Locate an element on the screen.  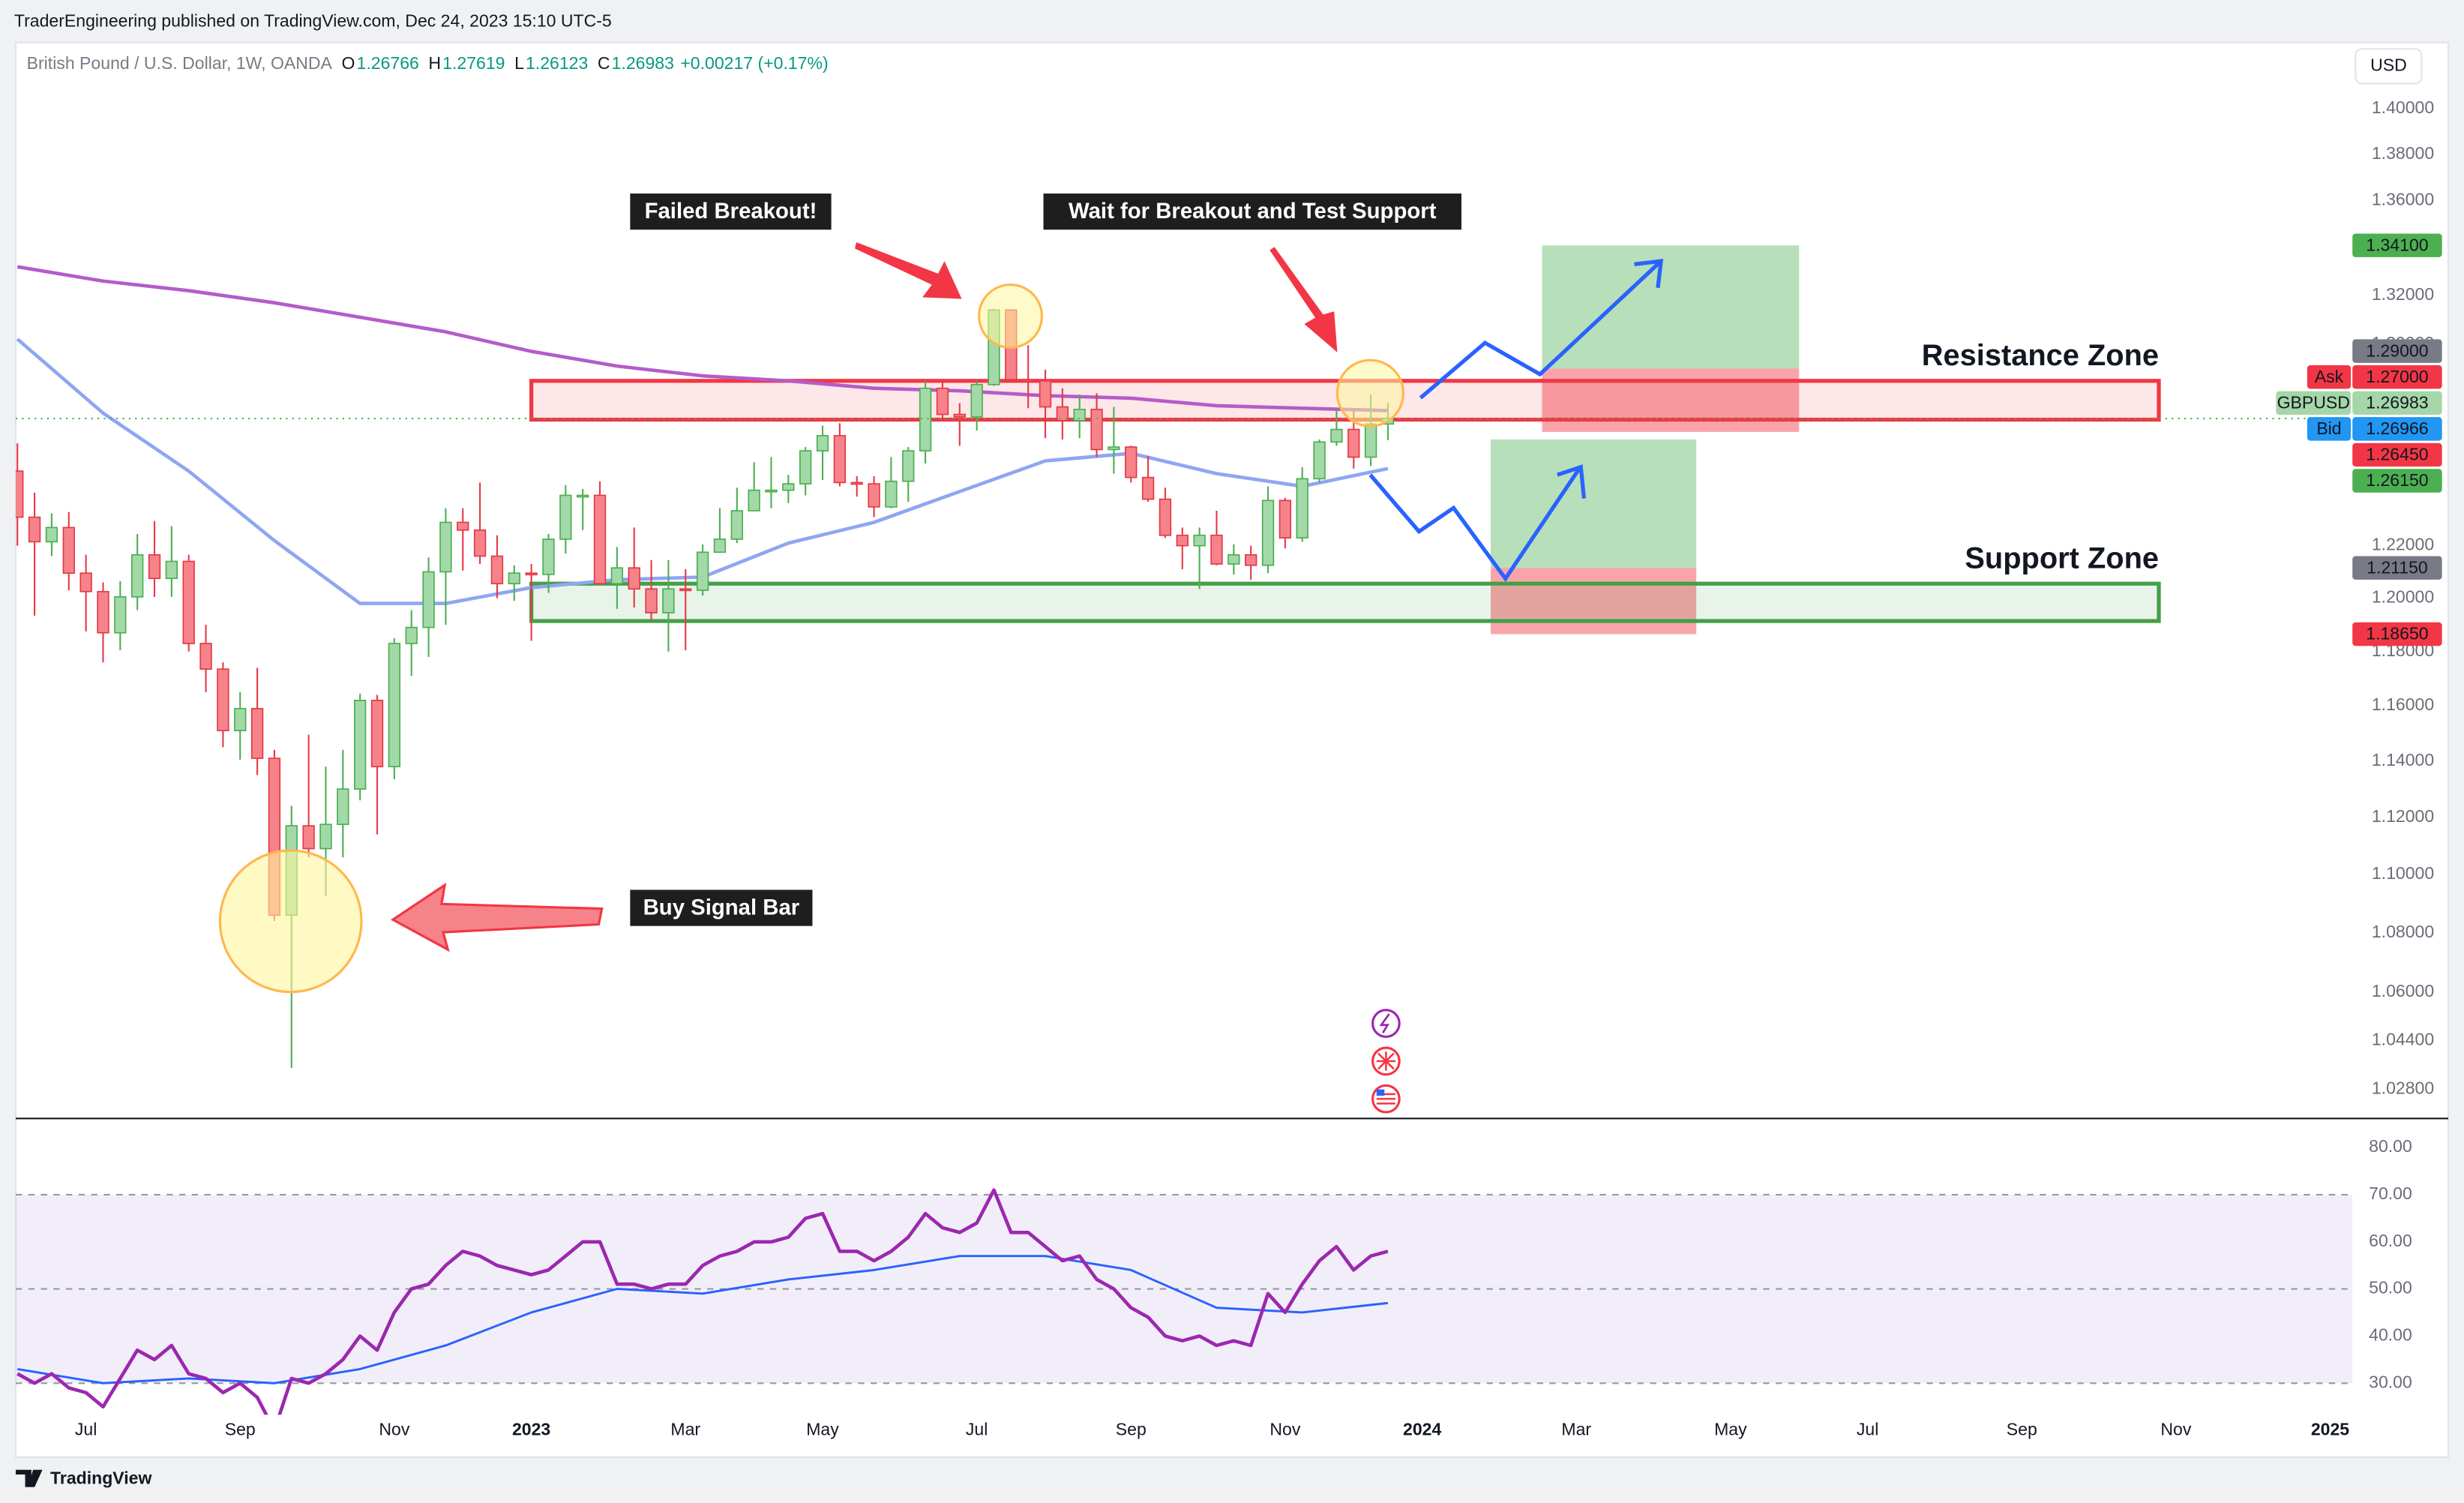
currency: USD is located at coordinates (2388, 64).